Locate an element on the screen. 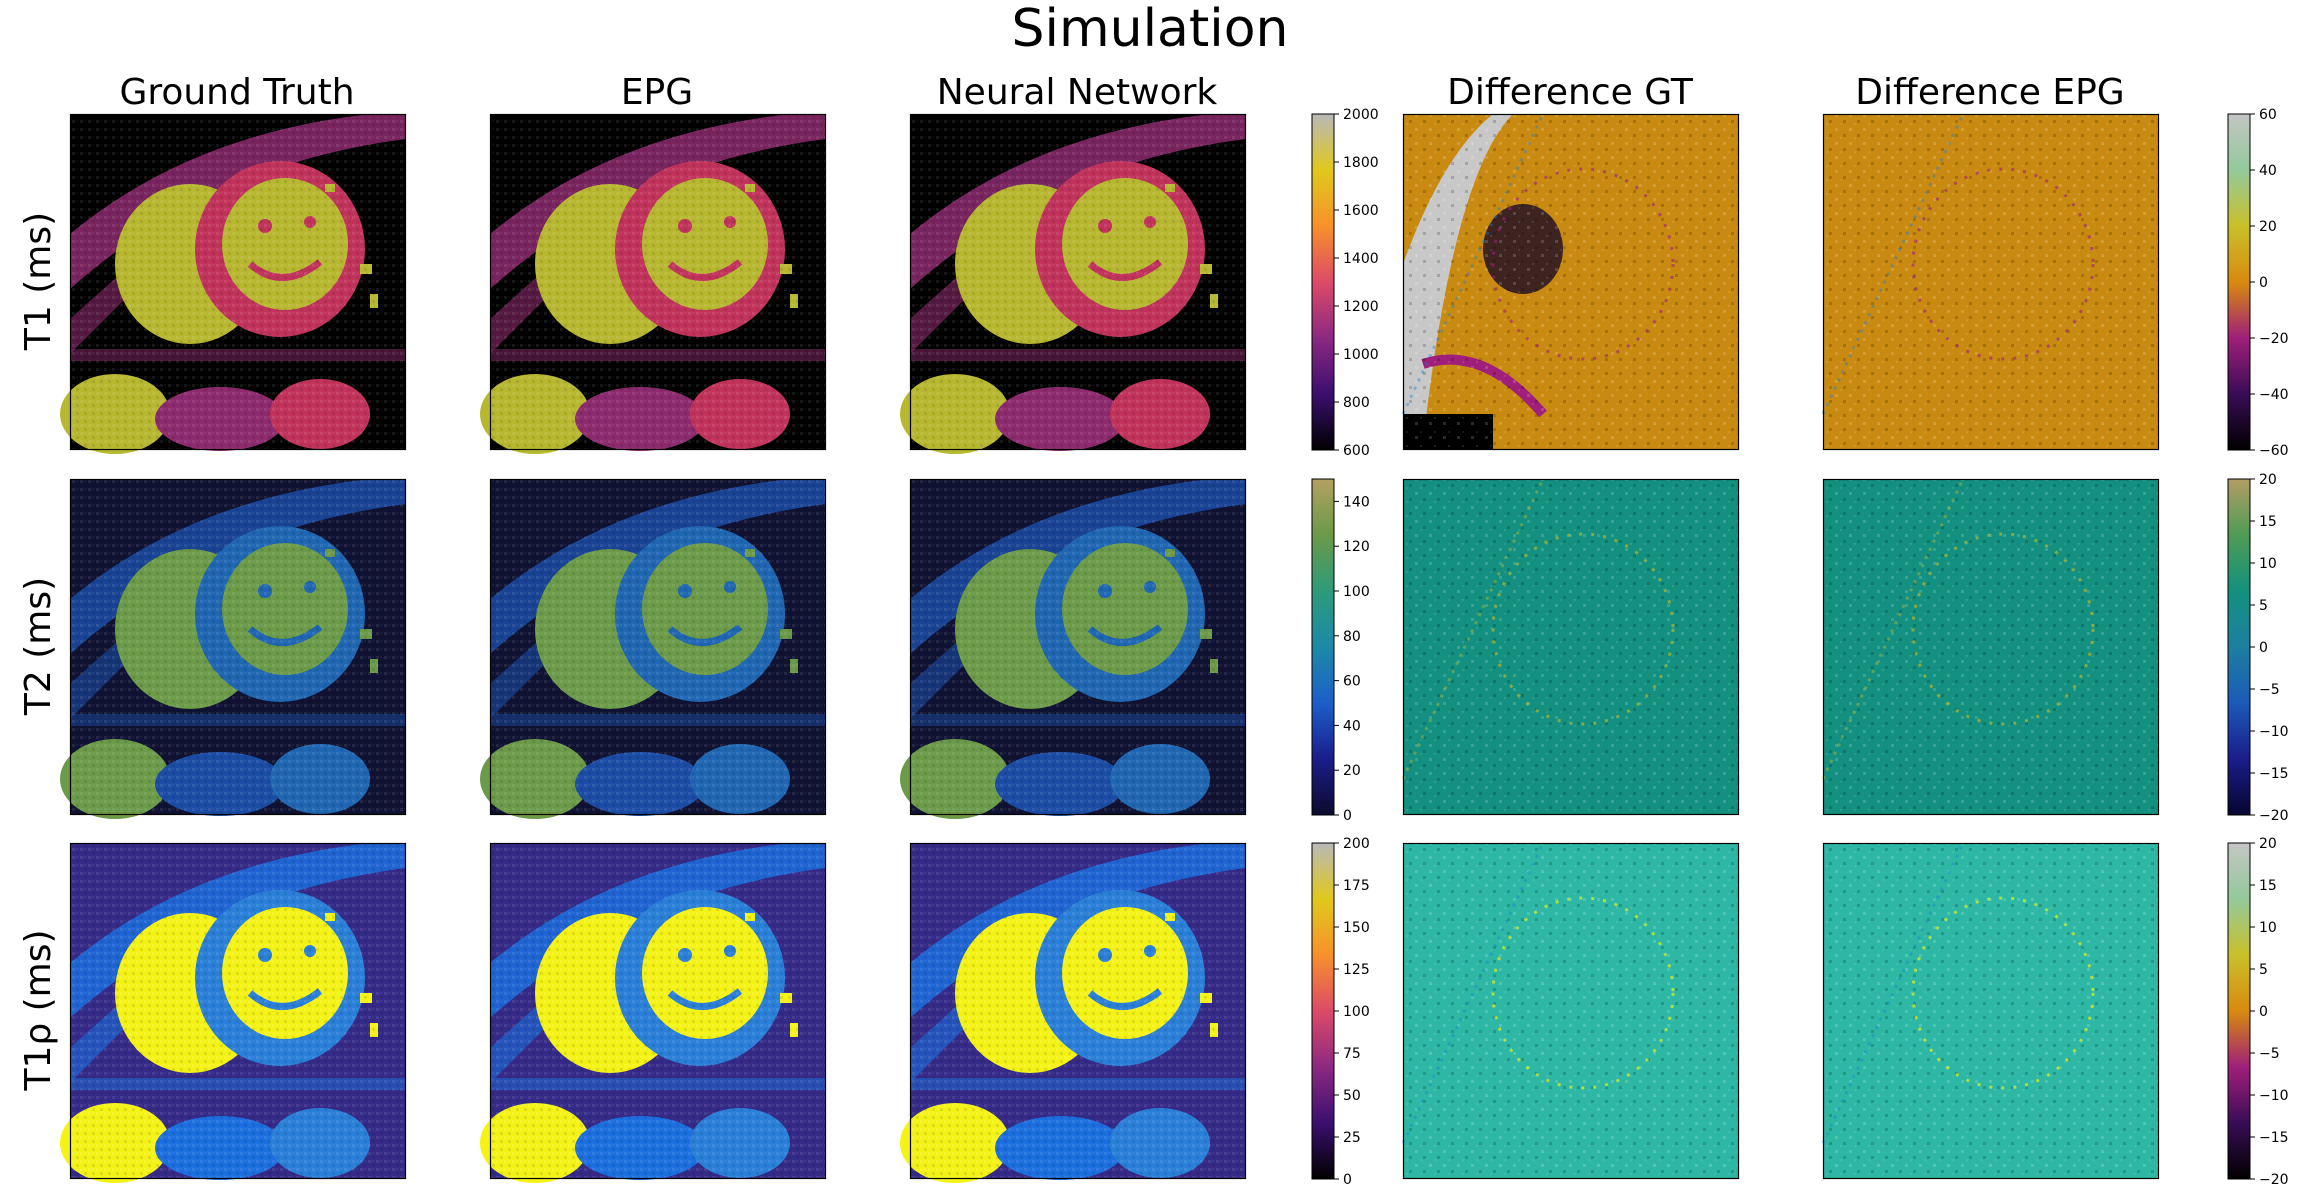 The width and height of the screenshot is (2300, 1200). diff-panel-t2-ms-difference-gt is located at coordinates (1570, 647).